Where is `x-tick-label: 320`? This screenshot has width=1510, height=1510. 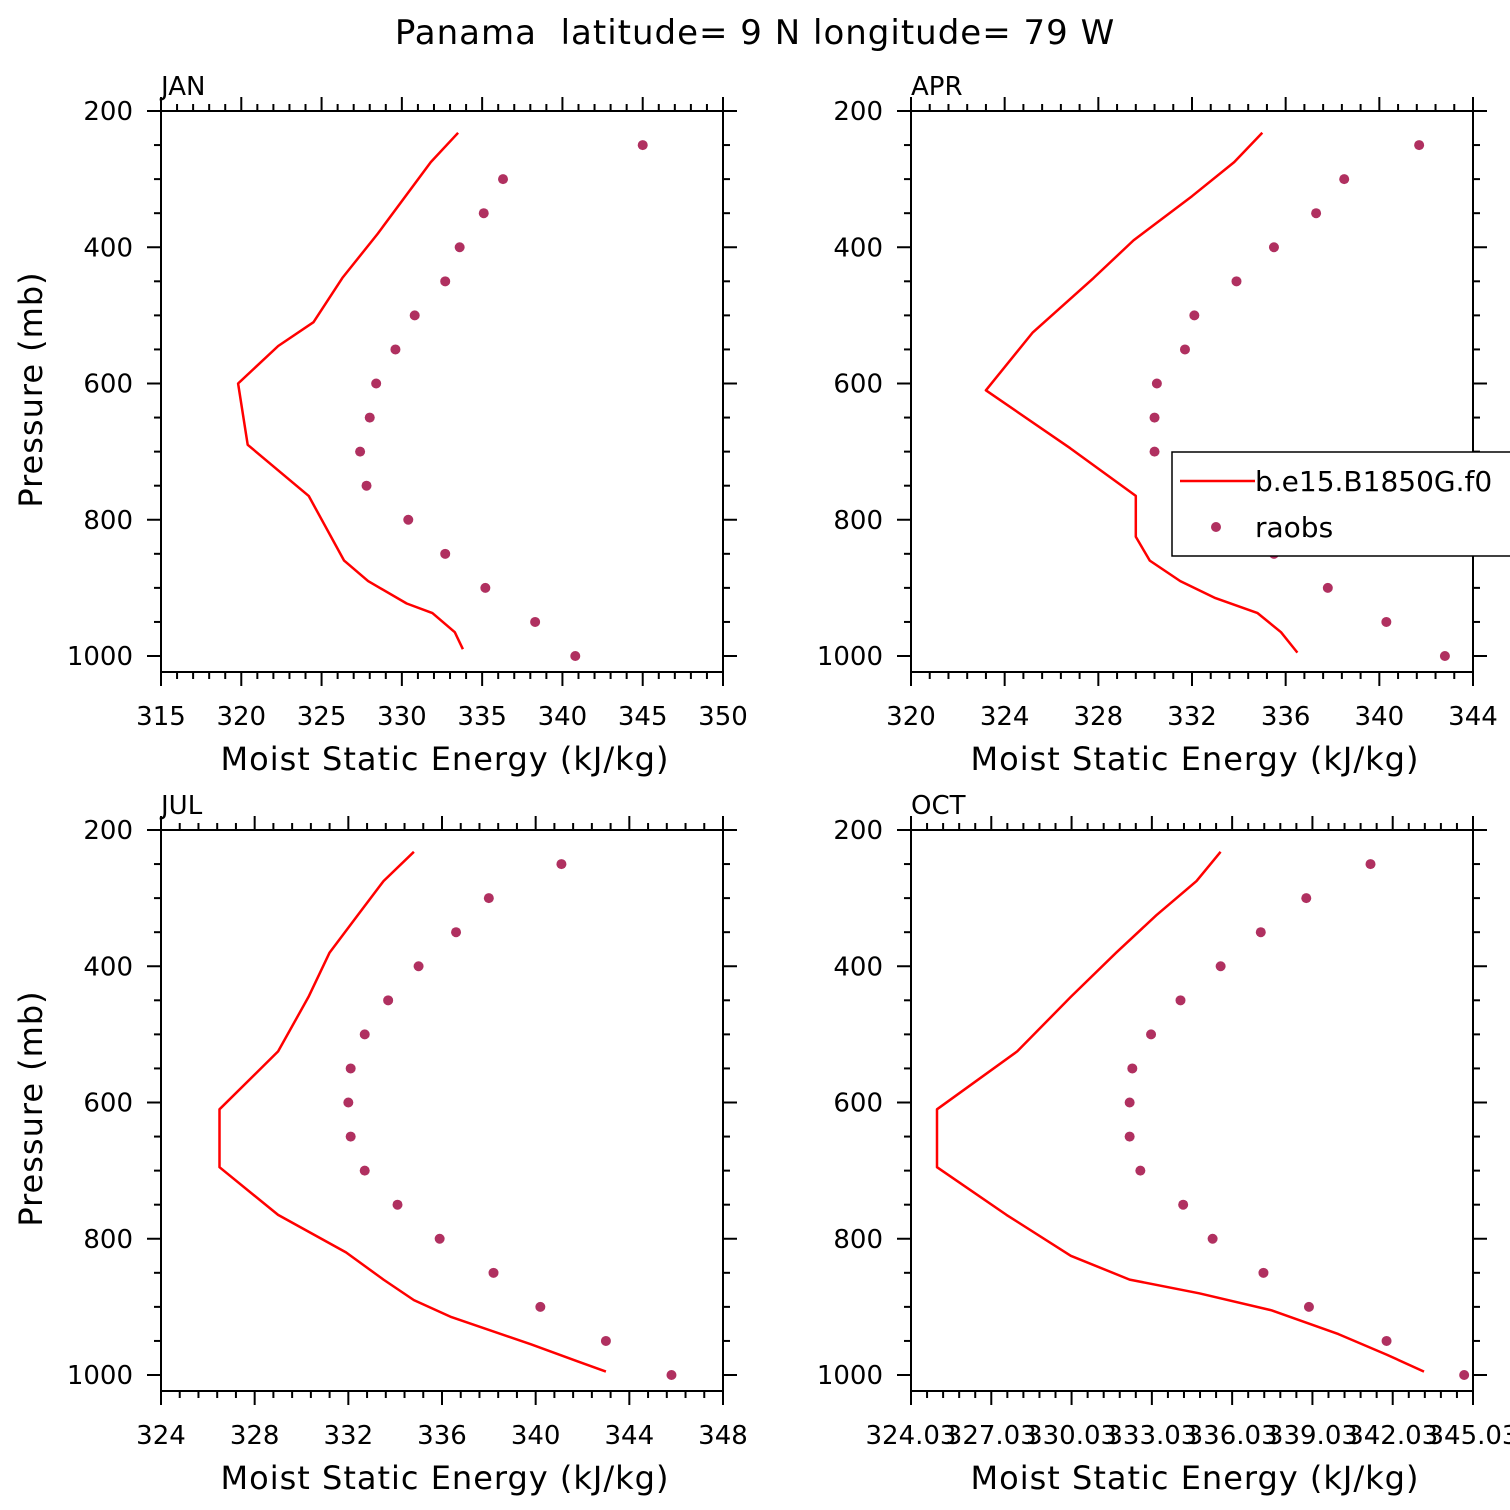 x-tick-label: 320 is located at coordinates (911, 717).